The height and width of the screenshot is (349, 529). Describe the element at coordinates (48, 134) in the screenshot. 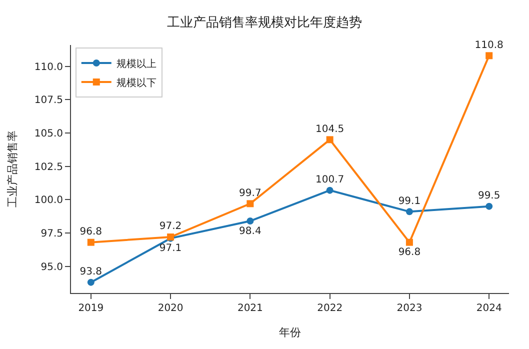

I see `y-tick-label: 105.0` at that location.